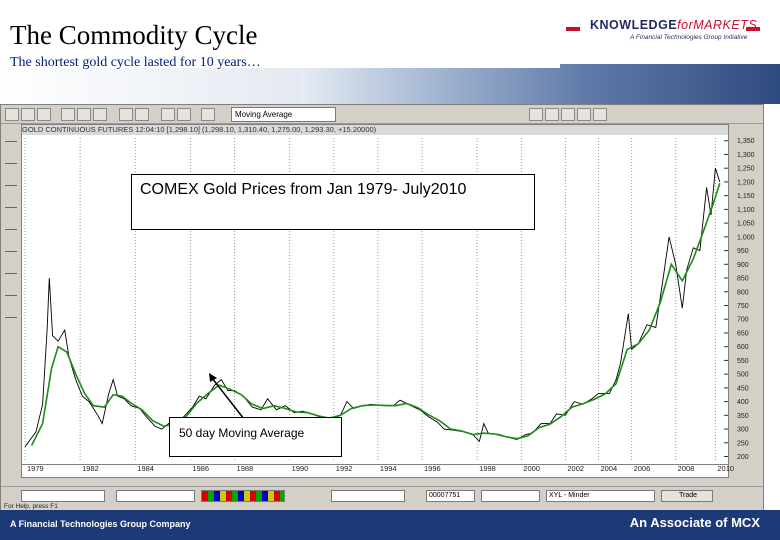 The width and height of the screenshot is (780, 540). I want to click on line-chart-icon, so click(184, 114).